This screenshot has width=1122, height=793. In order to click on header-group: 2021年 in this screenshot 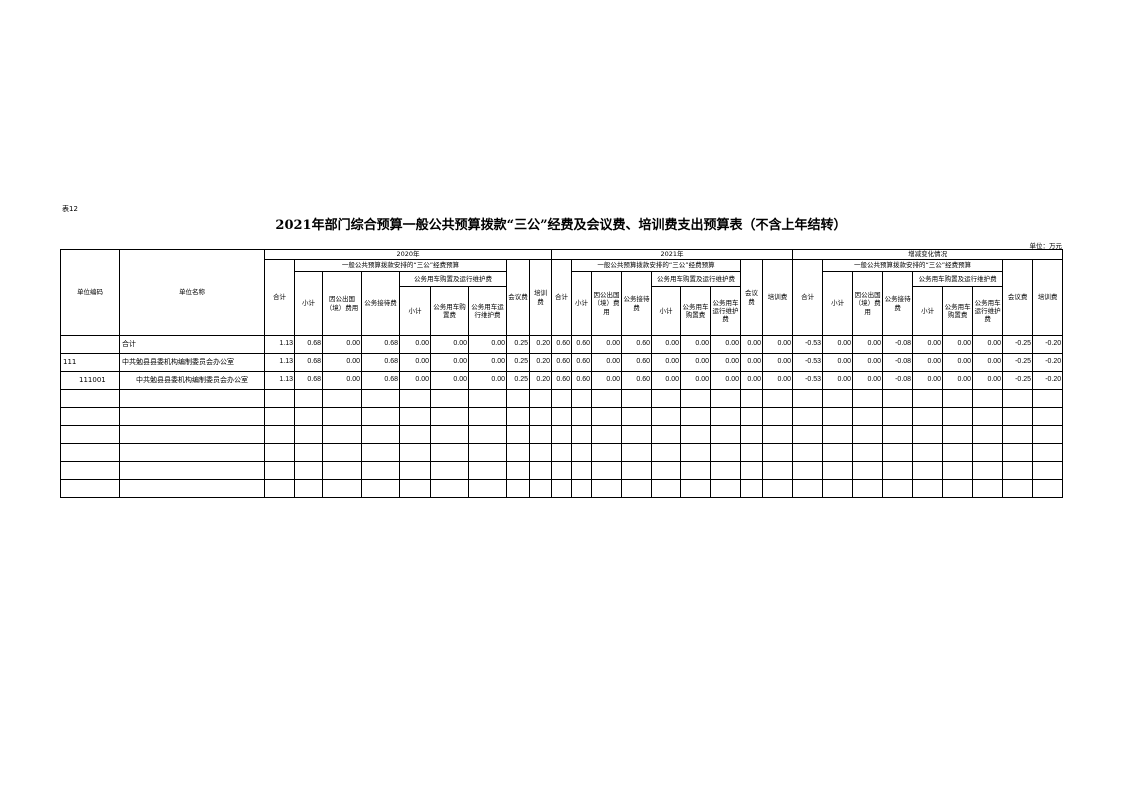, I will do `click(672, 254)`.